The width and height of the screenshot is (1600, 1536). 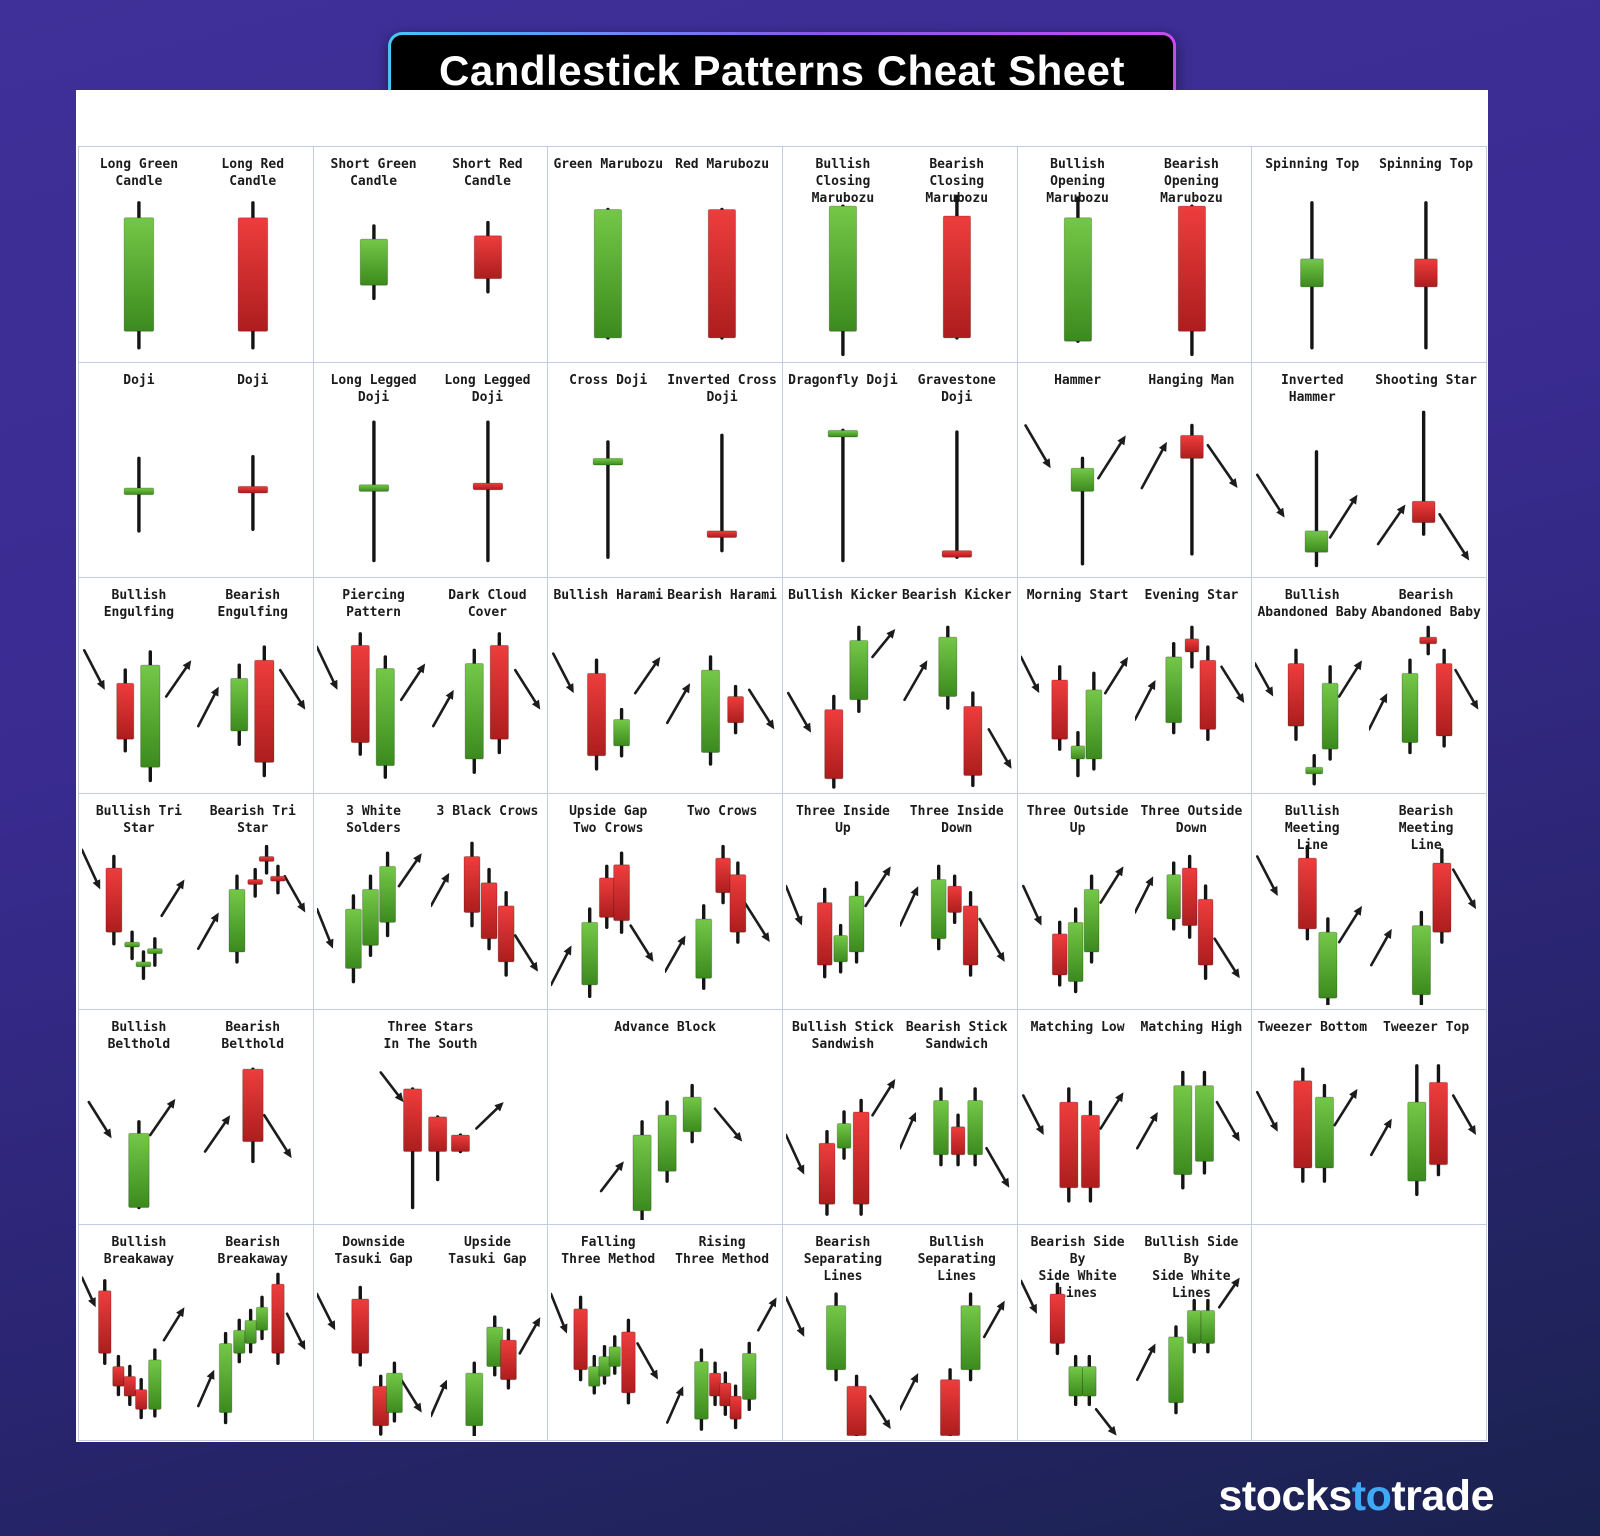 What do you see at coordinates (899, 685) in the screenshot?
I see `pattern-cell: Bullish Kicker Bearish Kicker` at bounding box center [899, 685].